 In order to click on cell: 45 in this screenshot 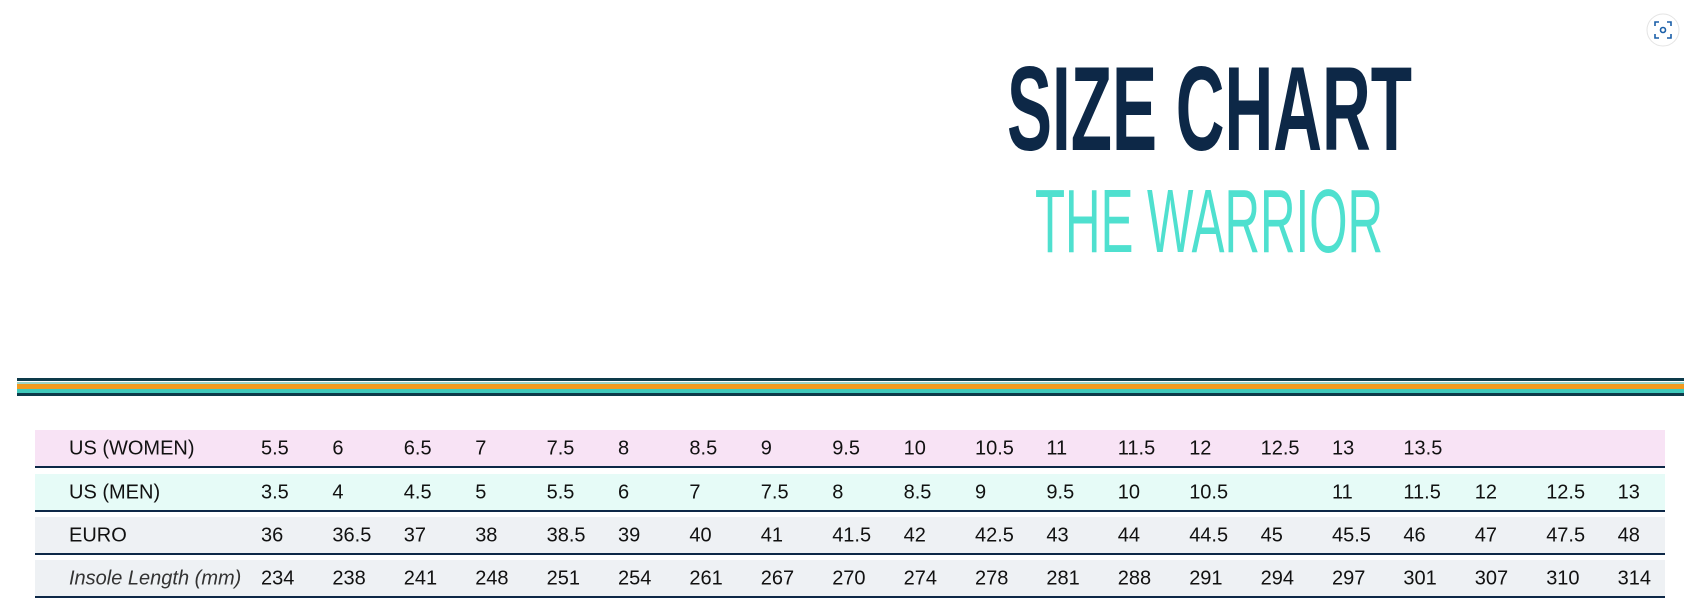, I will do `click(1272, 535)`.